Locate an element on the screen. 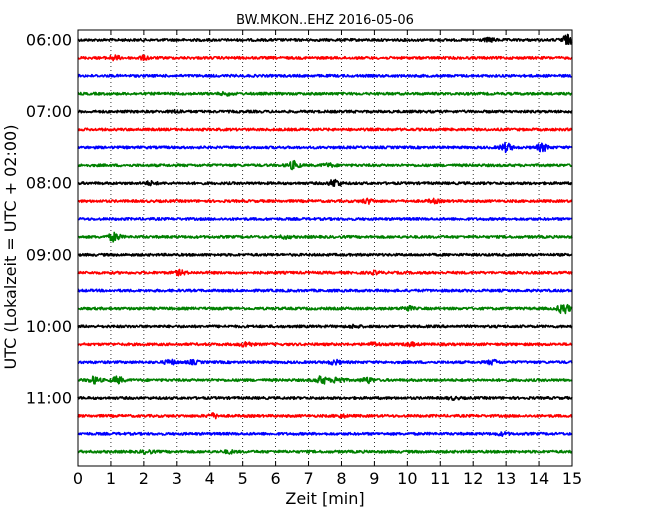  x-axis-label: Zeit [min] is located at coordinates (324, 498).